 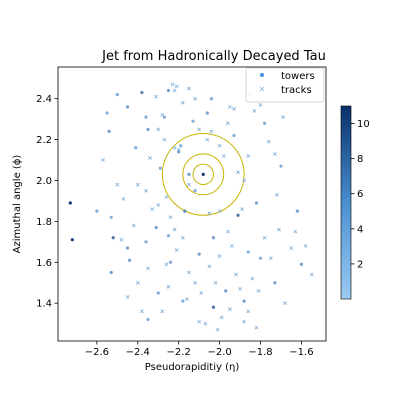 What do you see at coordinates (44, 99) in the screenshot?
I see `y-tick-label: 2.4` at bounding box center [44, 99].